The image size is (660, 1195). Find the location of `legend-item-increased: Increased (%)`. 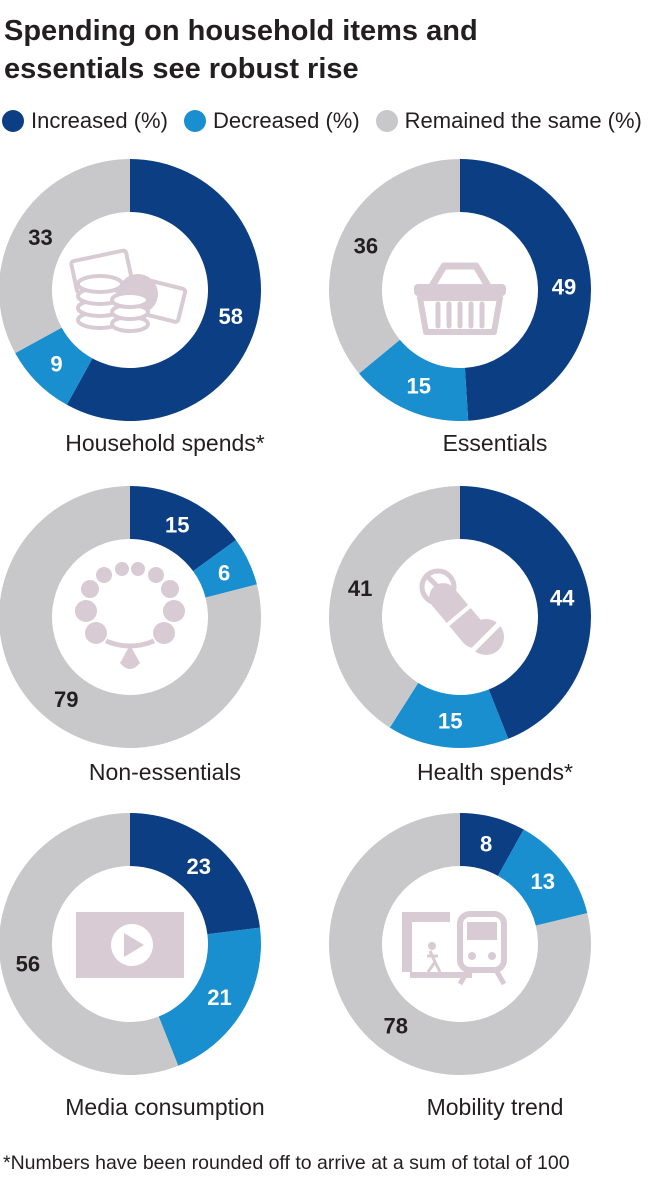

legend-item-increased: Increased (%) is located at coordinates (85, 121).